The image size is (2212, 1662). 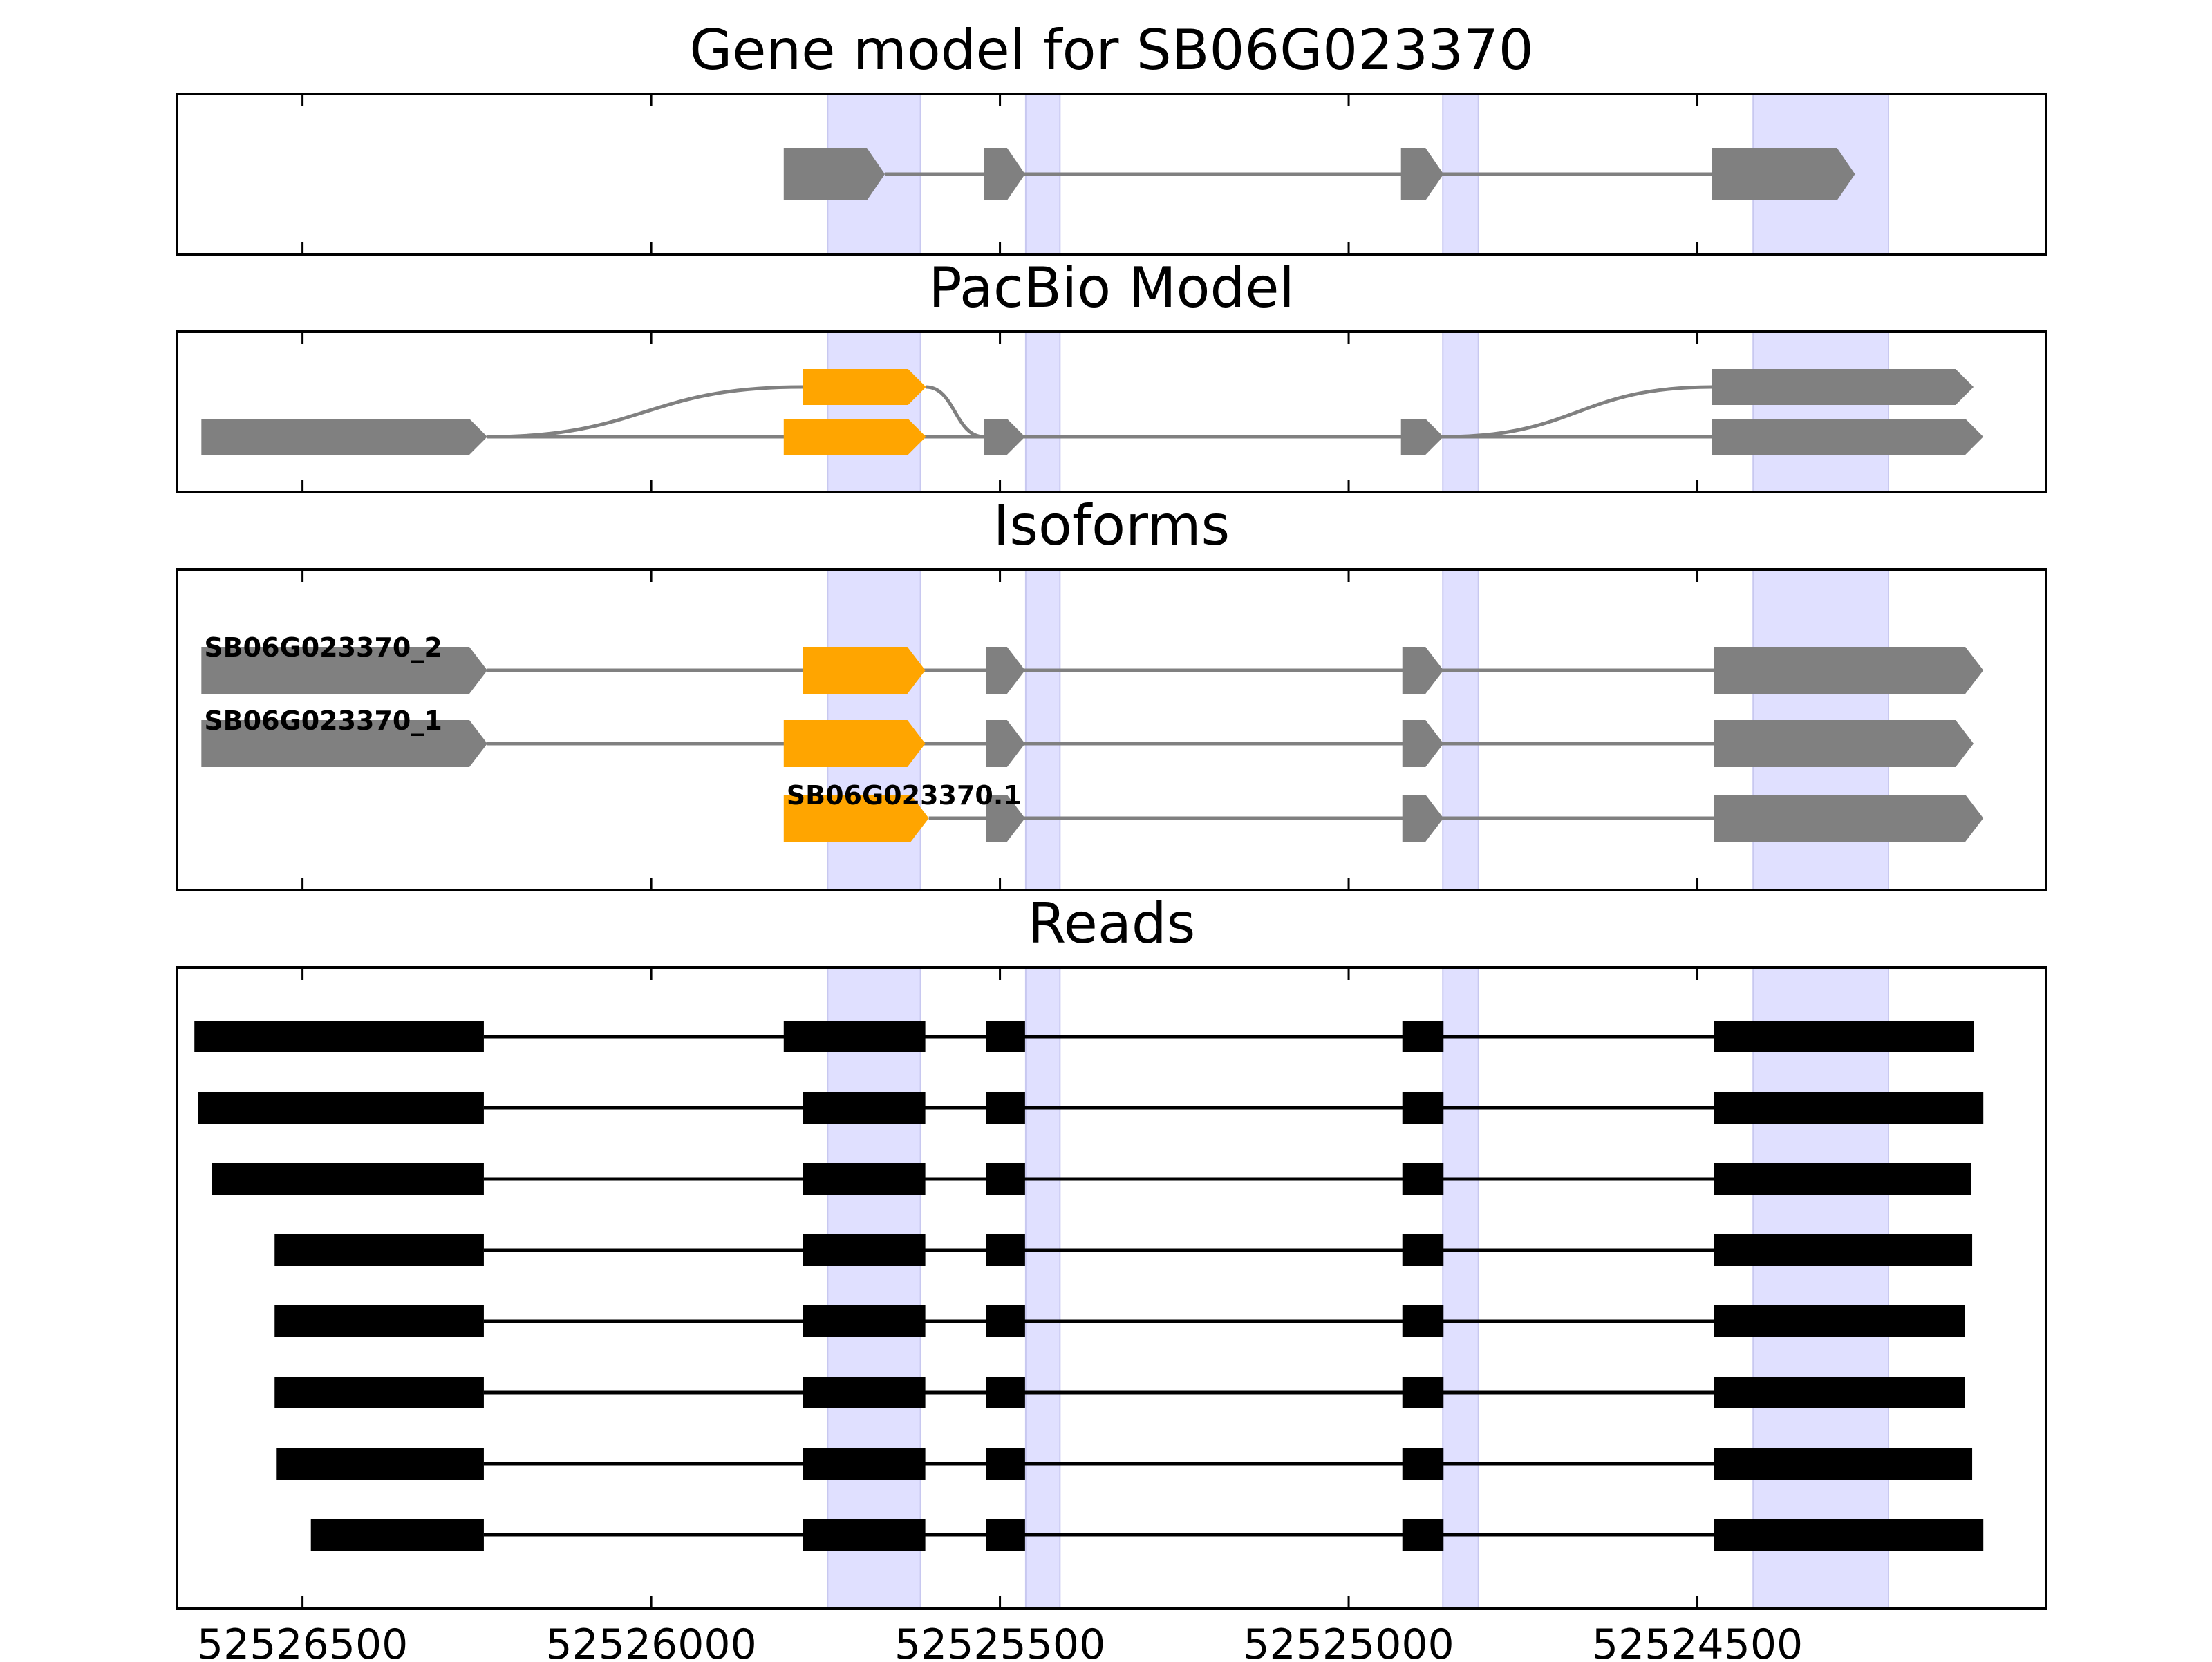 I want to click on isoform-label: SB06G023370_2, so click(x=323, y=647).